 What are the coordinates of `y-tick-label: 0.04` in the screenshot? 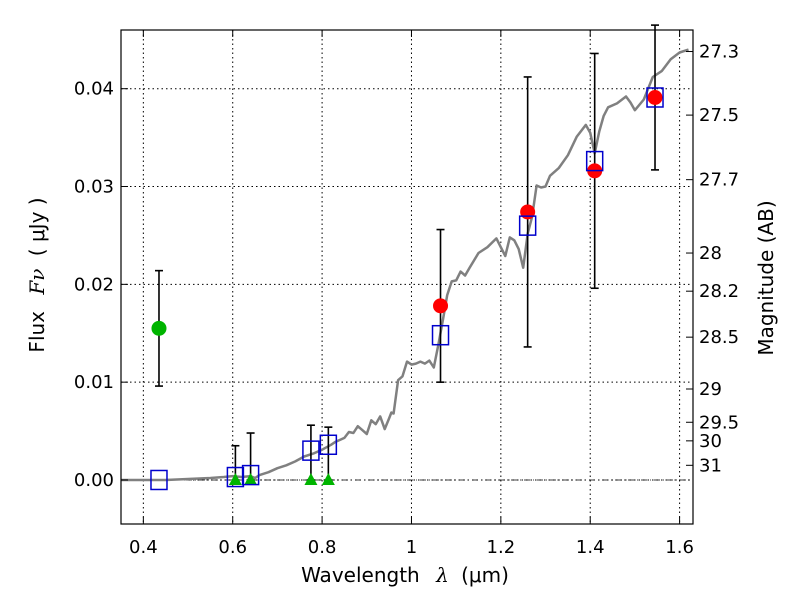 It's located at (94, 89).